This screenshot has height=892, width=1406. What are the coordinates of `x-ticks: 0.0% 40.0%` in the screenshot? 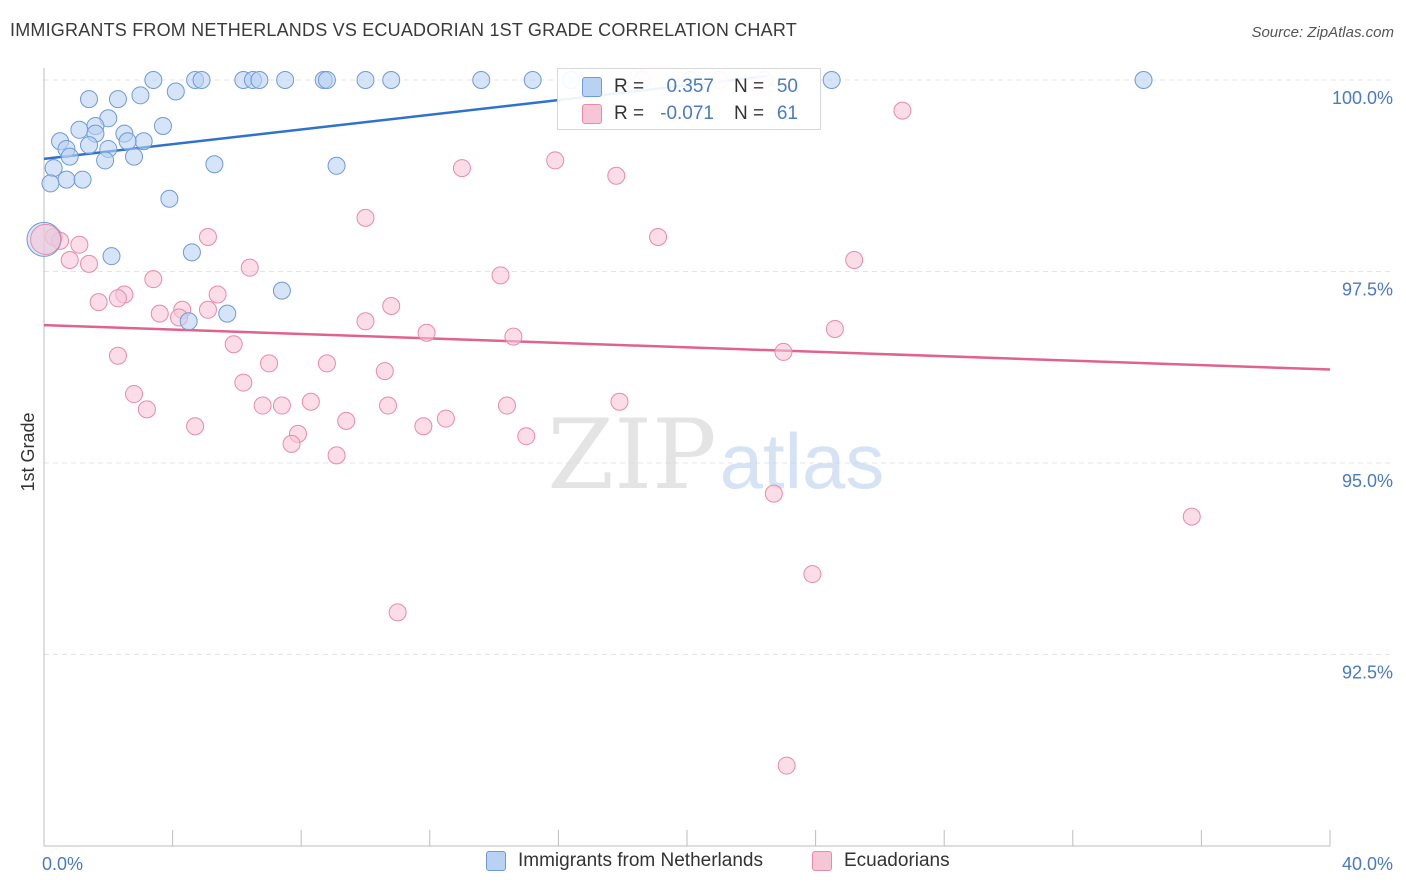 It's located at (717, 852).